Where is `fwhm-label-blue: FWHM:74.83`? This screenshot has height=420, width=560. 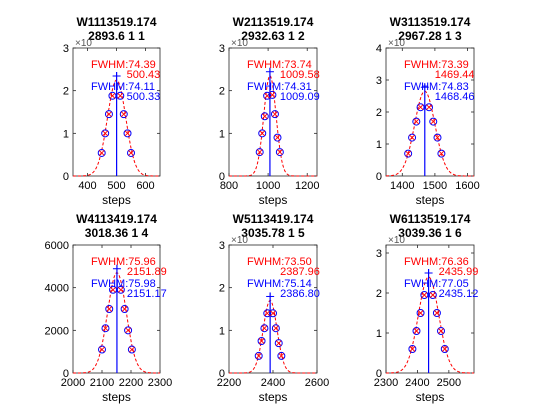
fwhm-label-blue: FWHM:74.83 is located at coordinates (436, 87).